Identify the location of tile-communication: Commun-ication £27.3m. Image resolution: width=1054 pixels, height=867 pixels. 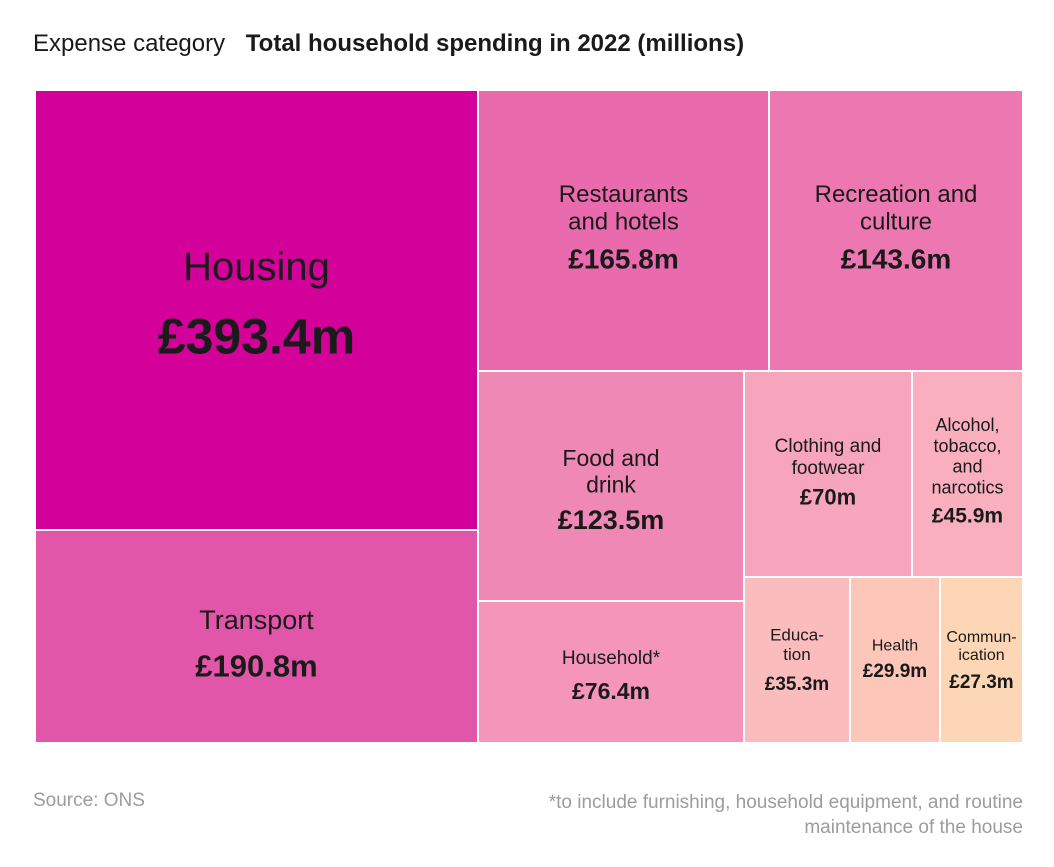
(981, 660).